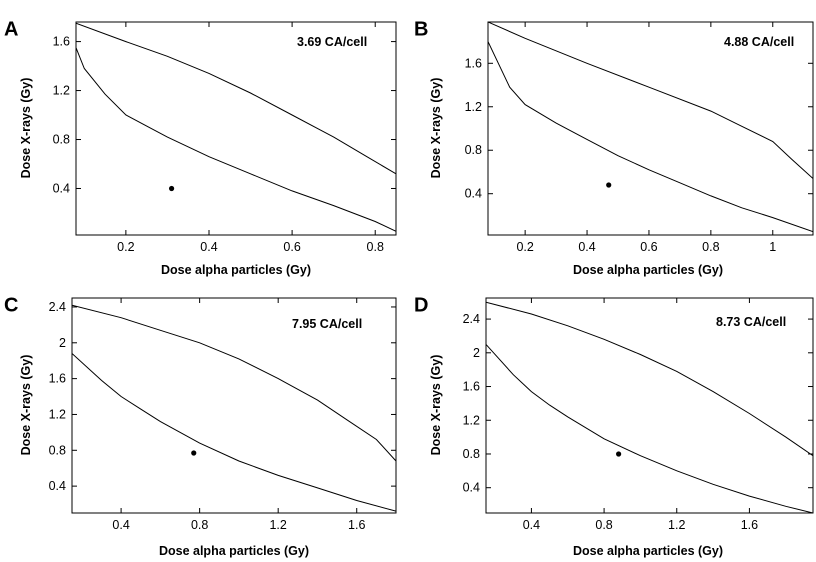 This screenshot has height=562, width=816. Describe the element at coordinates (11, 30) in the screenshot. I see `panel-letter: A` at that location.